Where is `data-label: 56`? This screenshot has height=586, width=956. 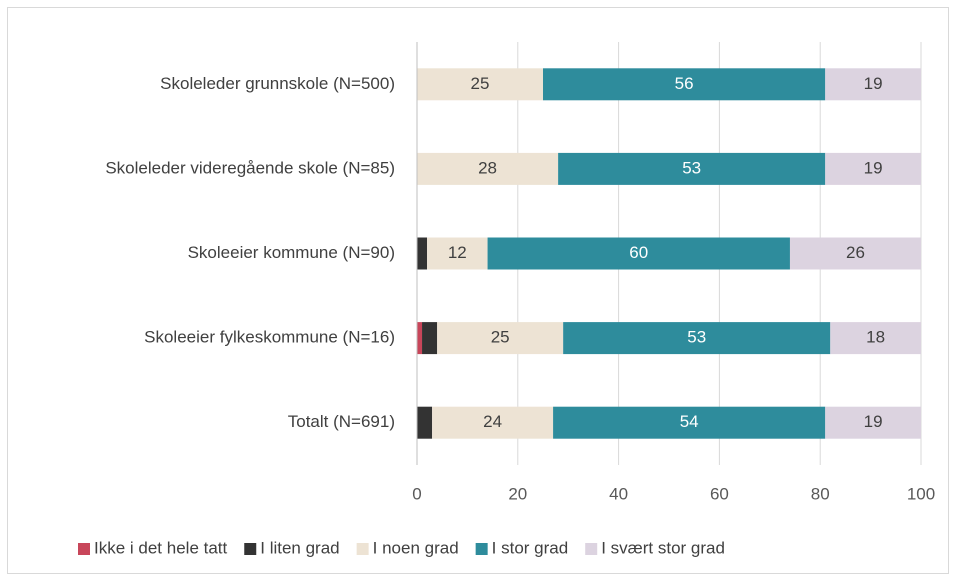 data-label: 56 is located at coordinates (684, 83).